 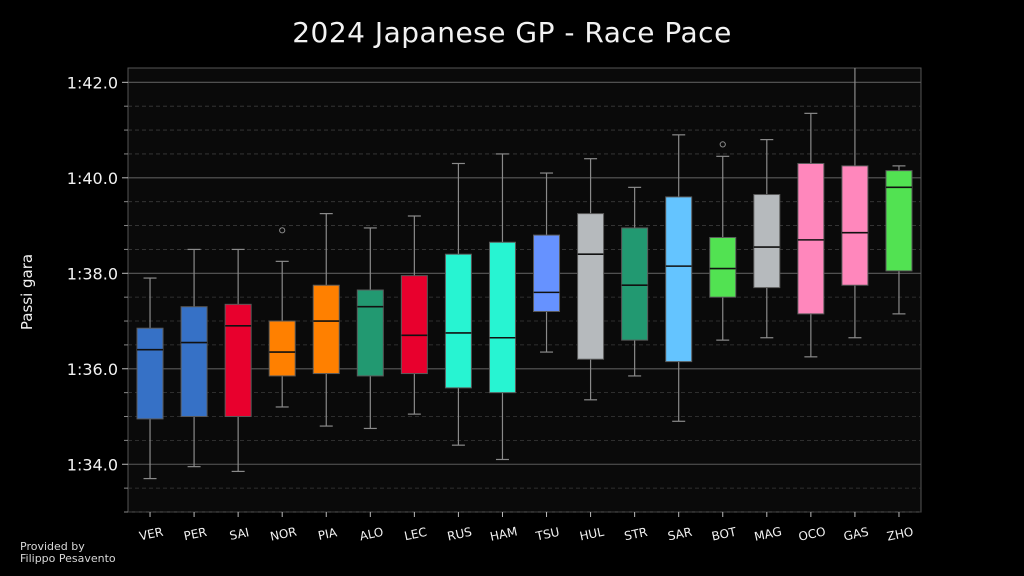 What do you see at coordinates (459, 534) in the screenshot?
I see `x-tick-label: RUS` at bounding box center [459, 534].